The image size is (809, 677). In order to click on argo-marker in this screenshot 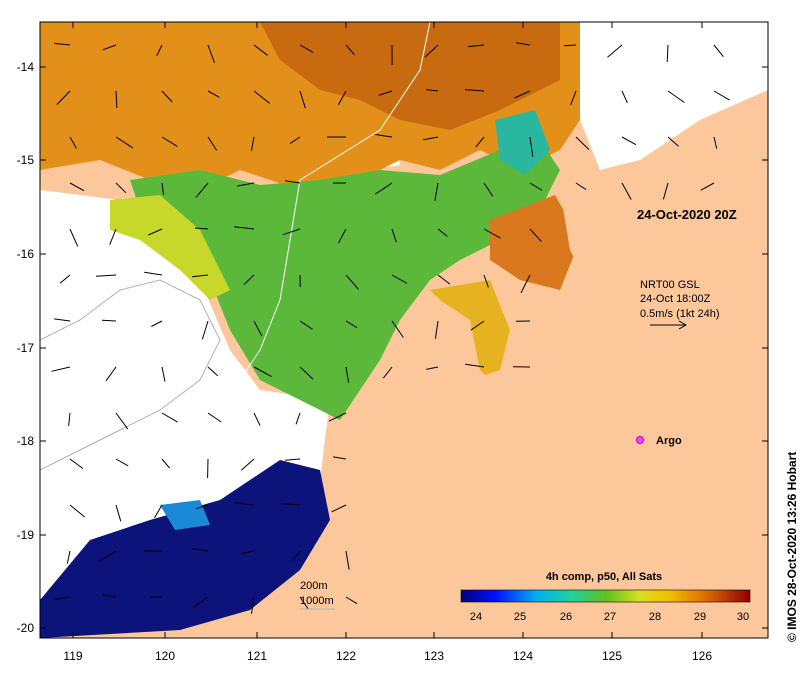, I will do `click(640, 440)`.